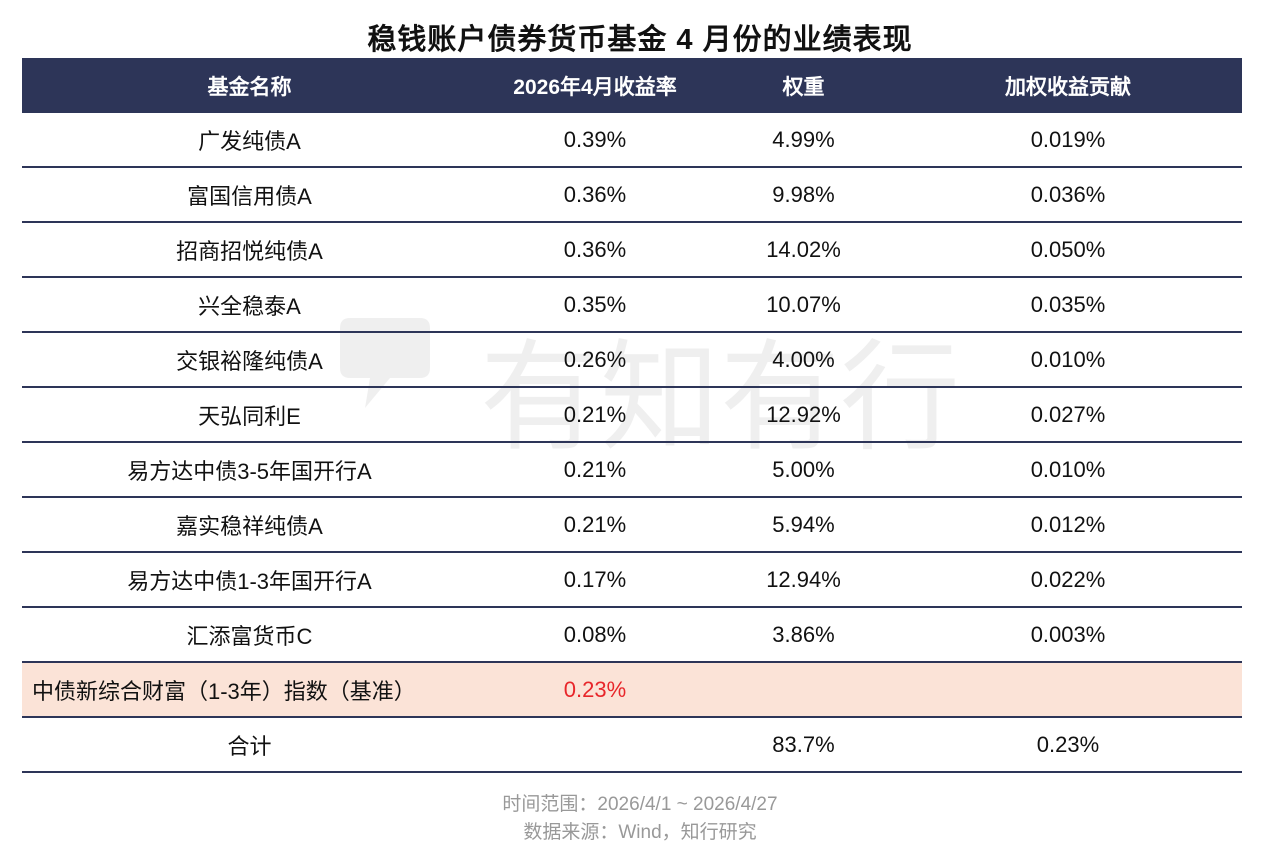 The height and width of the screenshot is (855, 1280). What do you see at coordinates (1068, 140) in the screenshot?
I see `fund-contribution: 0.019%` at bounding box center [1068, 140].